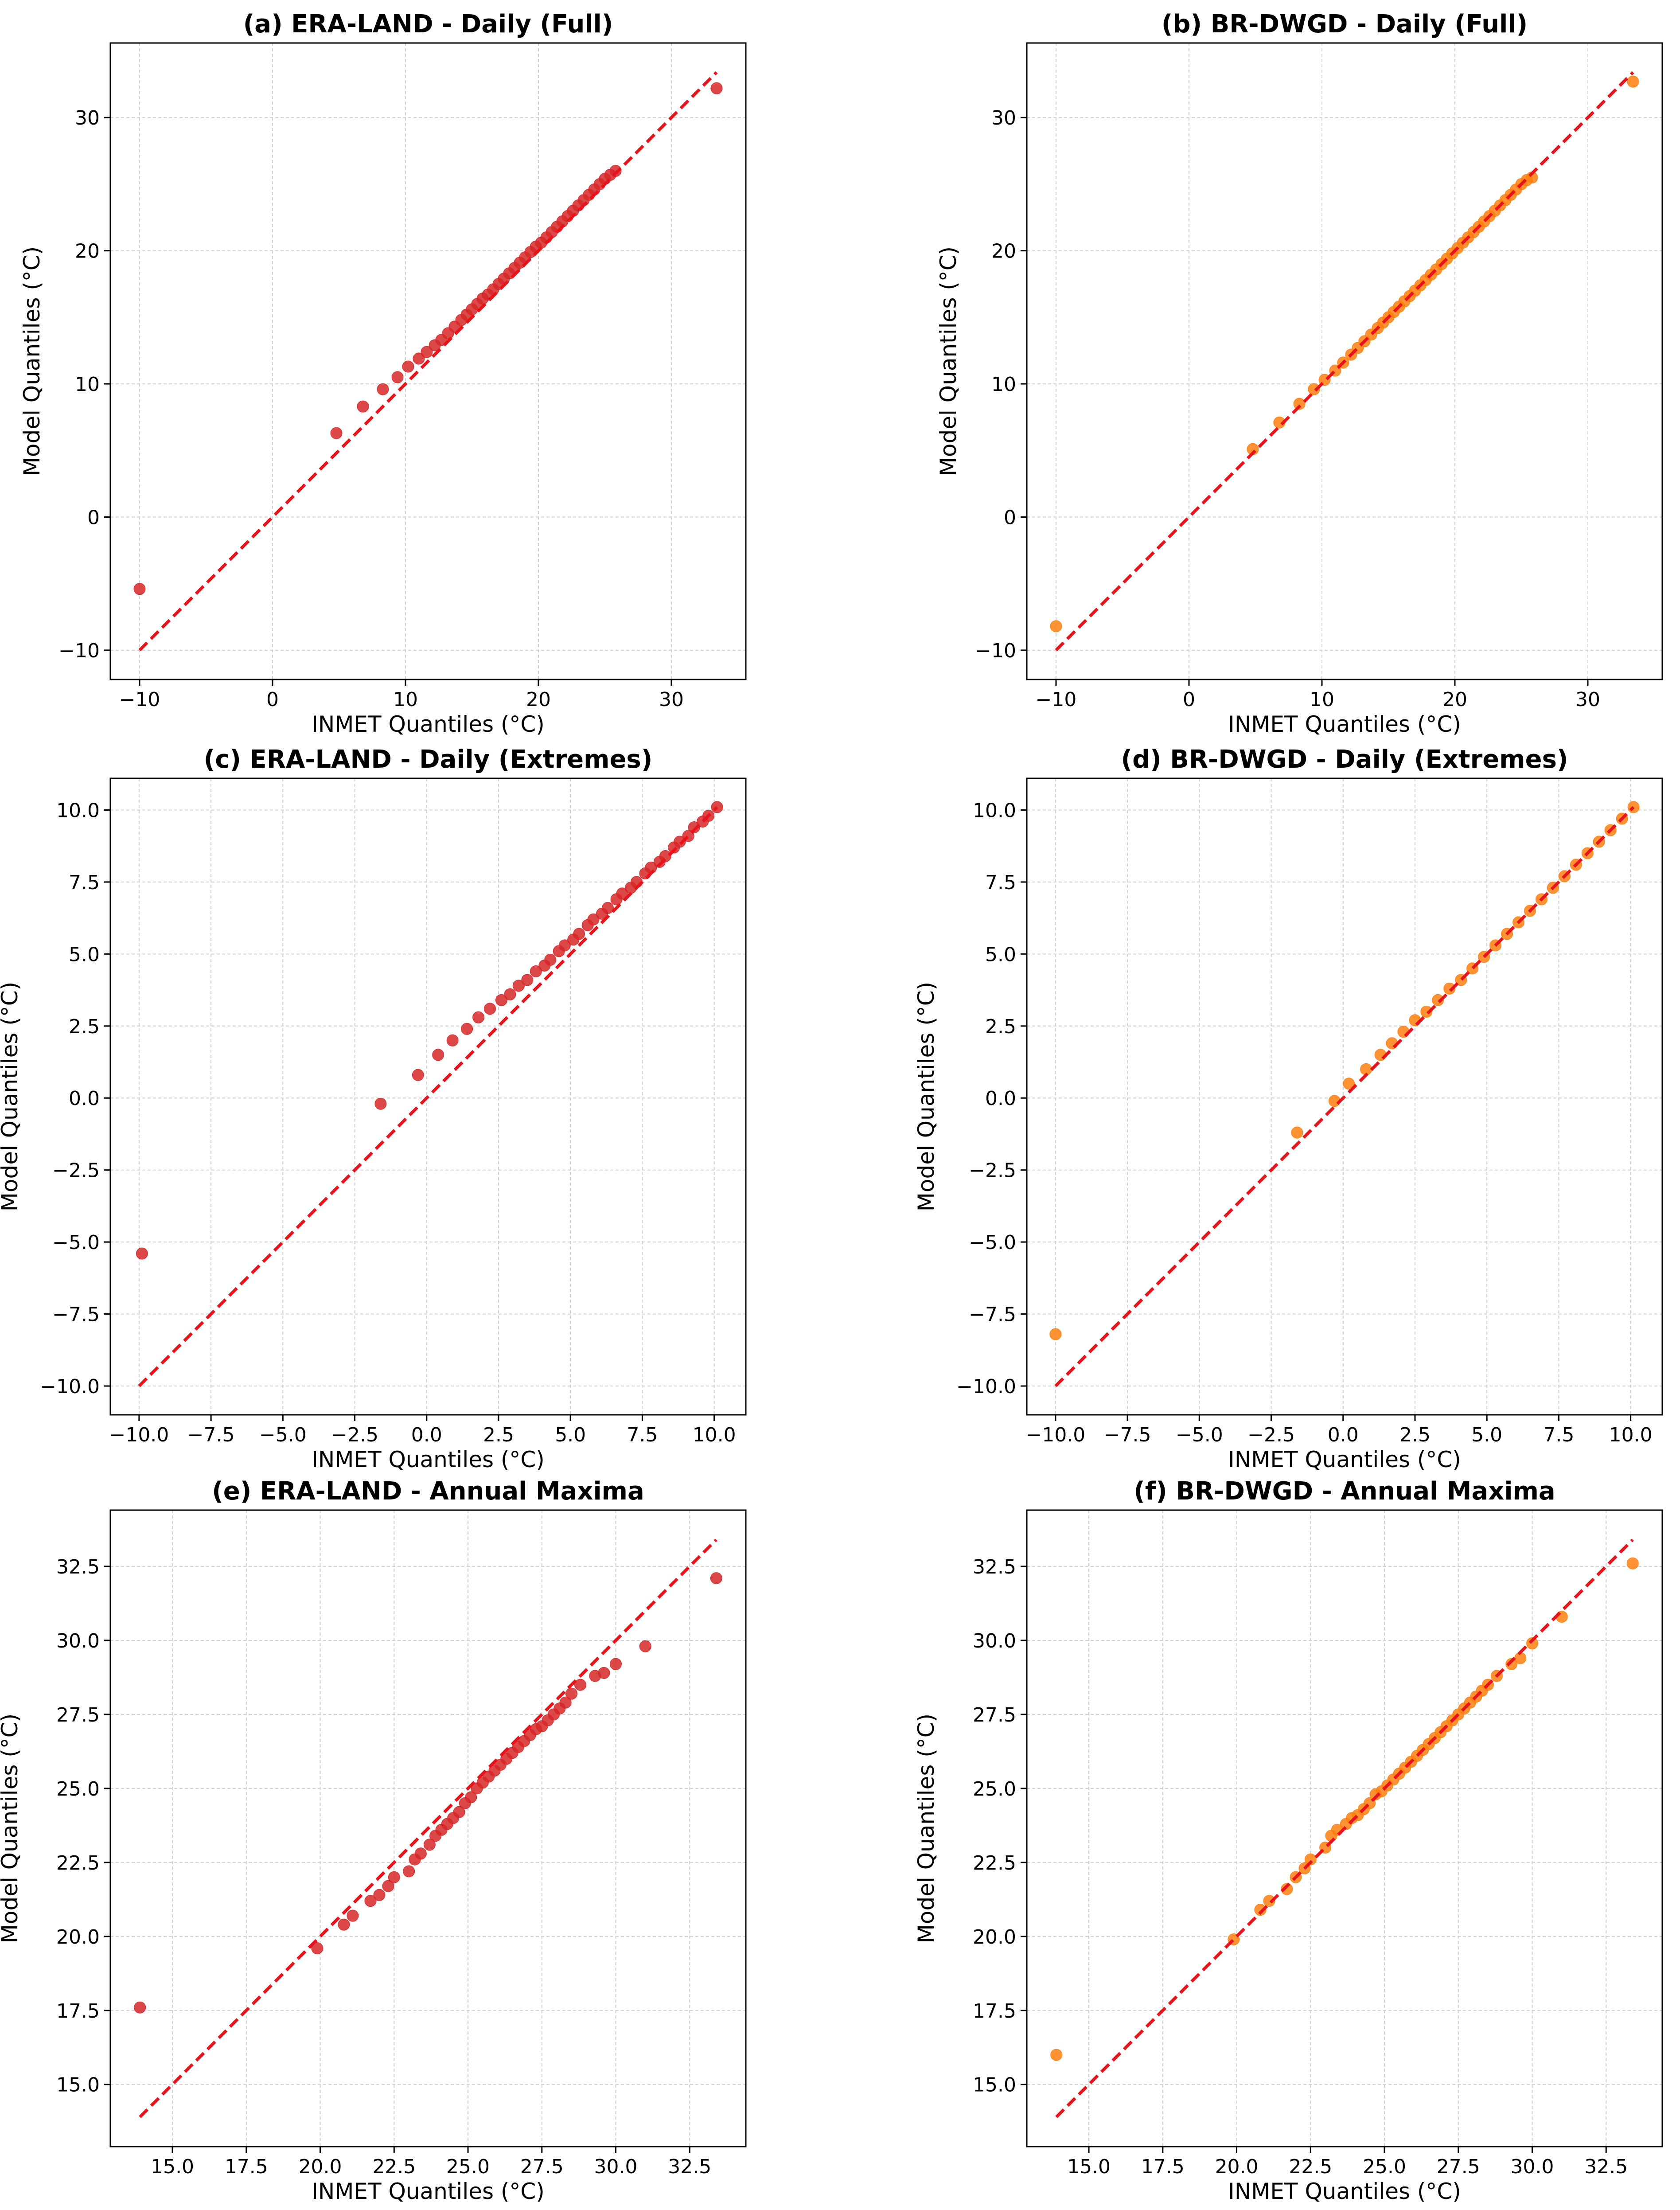 This screenshot has height=2210, width=1680. Describe the element at coordinates (88, 251) in the screenshot. I see `y-tick-label: 20` at that location.